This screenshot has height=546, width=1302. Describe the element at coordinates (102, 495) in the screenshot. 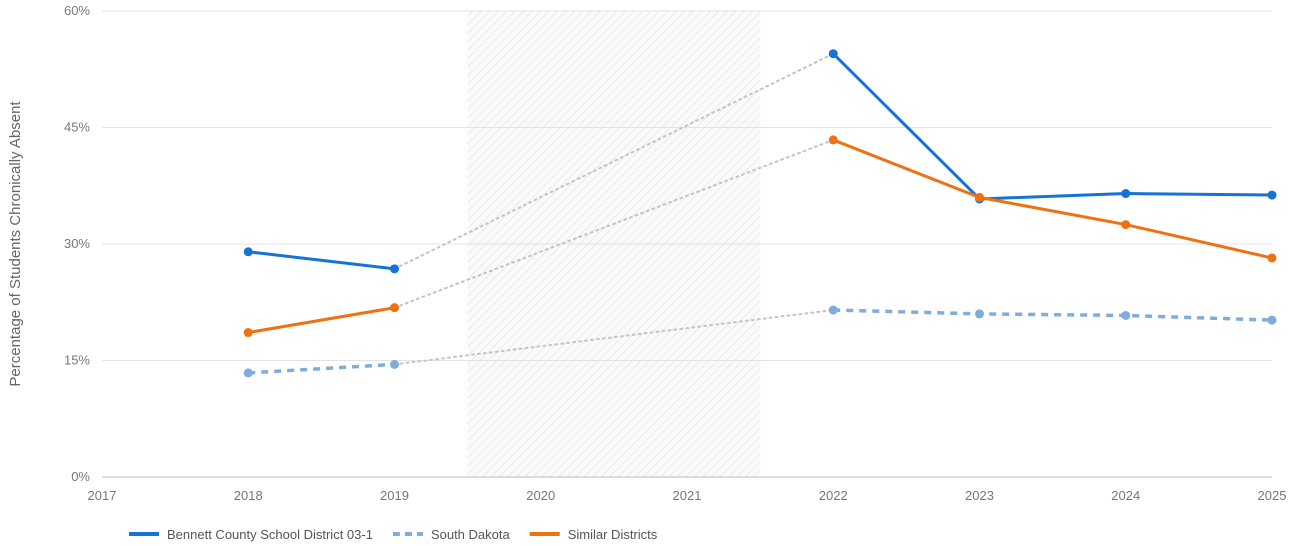

I see `x-tick-label: 2017` at that location.